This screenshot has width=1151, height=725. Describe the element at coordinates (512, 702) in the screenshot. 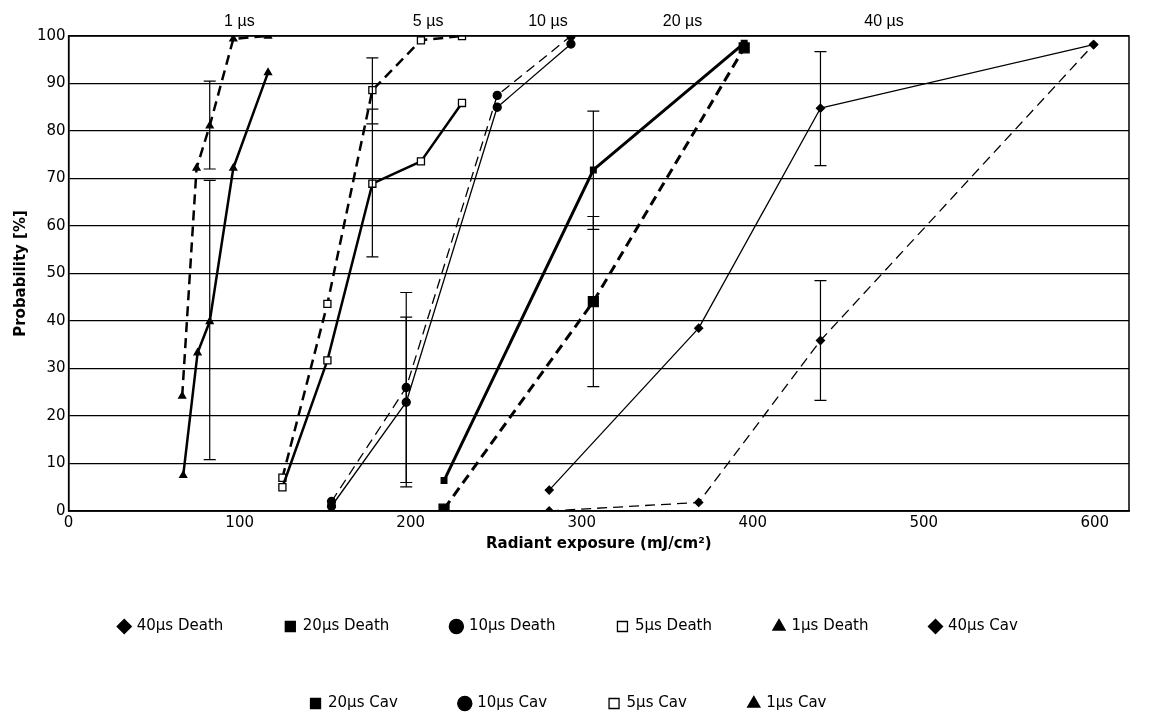

I see `legend-label: 10µs Cav` at that location.